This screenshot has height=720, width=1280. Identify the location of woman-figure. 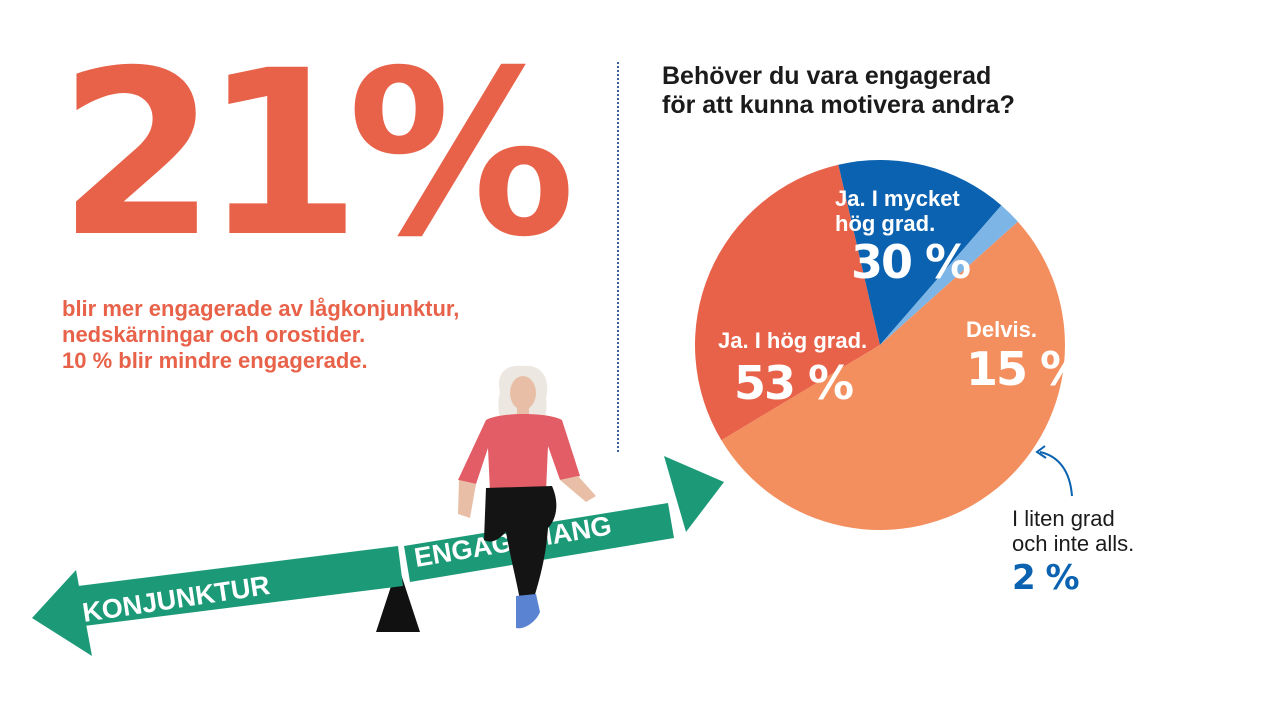
(527, 497).